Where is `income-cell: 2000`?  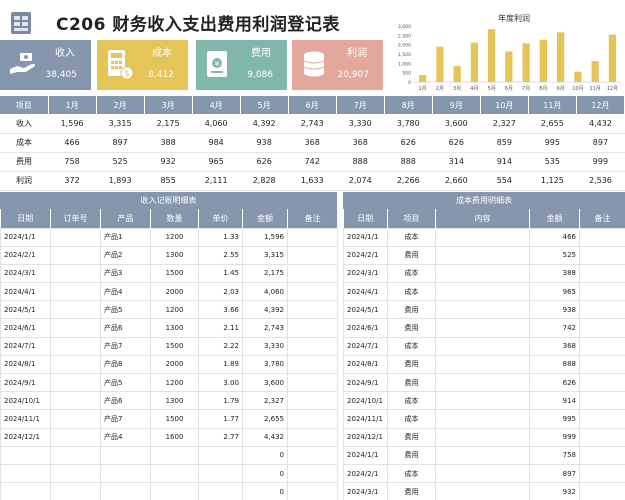 income-cell: 2000 is located at coordinates (174, 364).